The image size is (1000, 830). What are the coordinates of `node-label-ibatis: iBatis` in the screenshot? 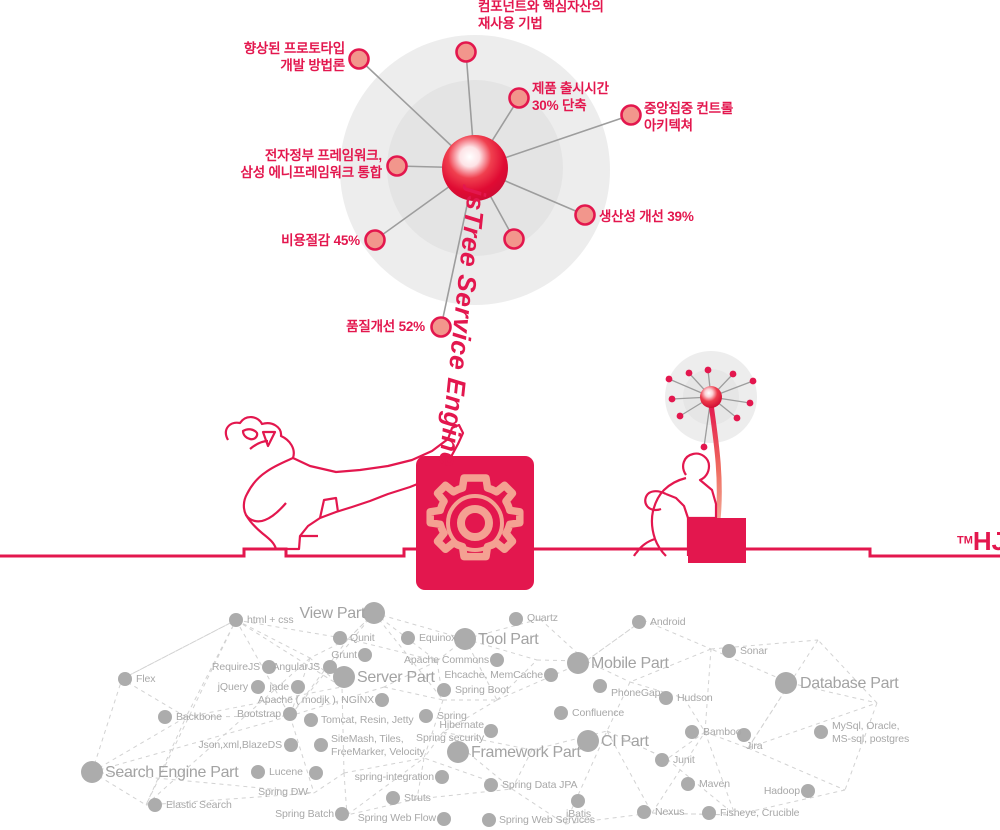 It's located at (579, 814).